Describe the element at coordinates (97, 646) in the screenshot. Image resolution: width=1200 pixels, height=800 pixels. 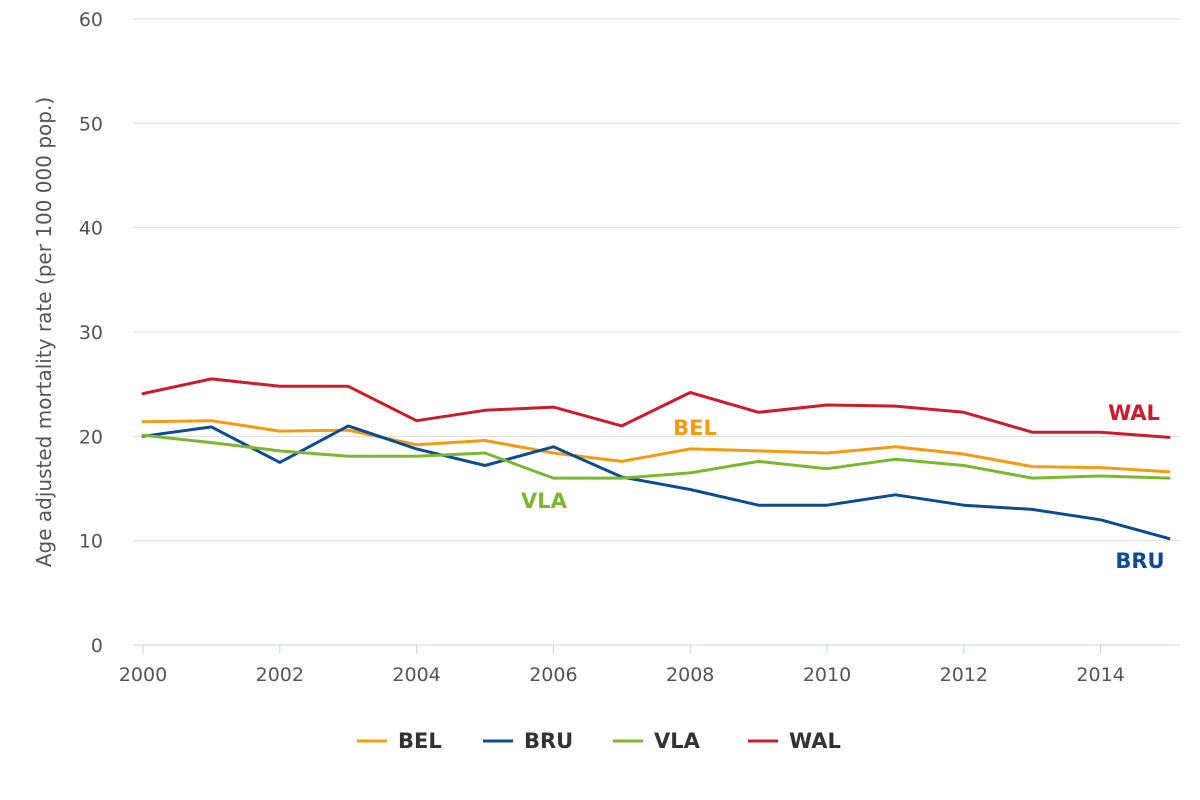
I see `y-tick-label: 0` at that location.